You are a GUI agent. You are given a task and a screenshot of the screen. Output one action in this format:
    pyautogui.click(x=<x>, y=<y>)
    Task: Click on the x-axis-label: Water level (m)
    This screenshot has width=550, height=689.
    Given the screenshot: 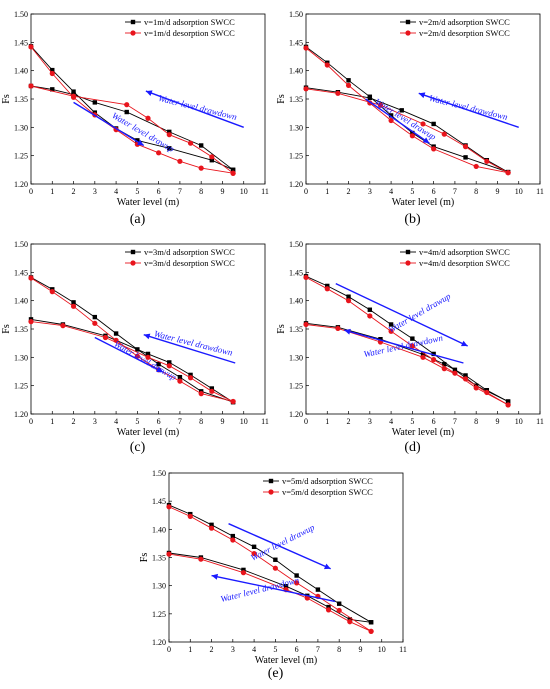 What is the action you would take?
    pyautogui.click(x=423, y=202)
    